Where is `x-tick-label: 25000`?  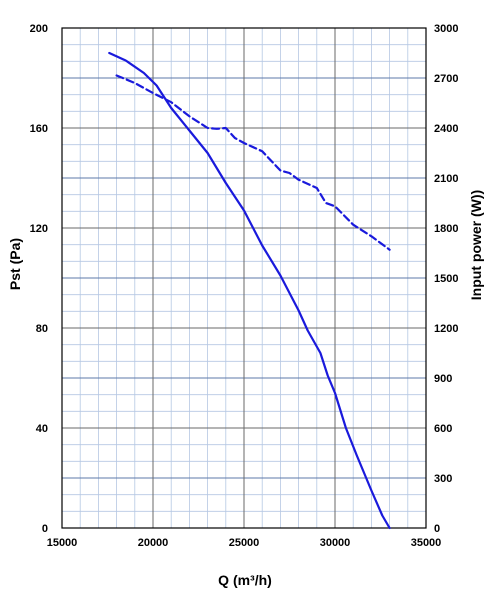
x-tick-label: 25000 is located at coordinates (244, 543).